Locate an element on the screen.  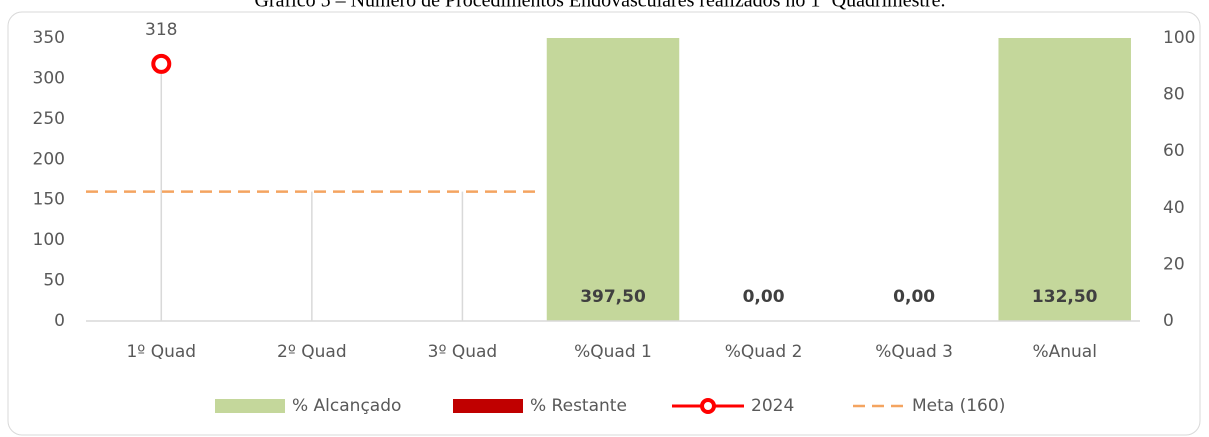
data-label: 318 is located at coordinates (161, 30).